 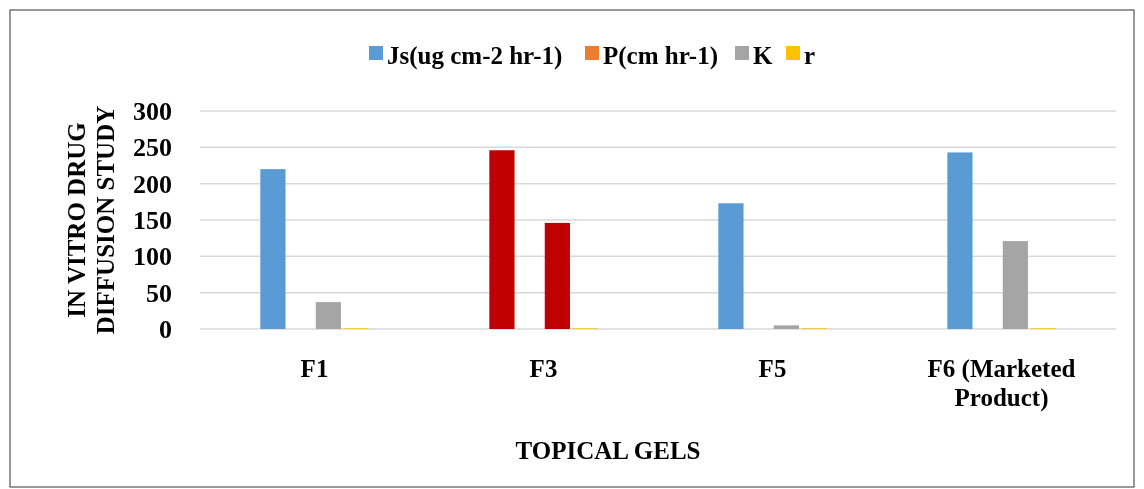 I want to click on x-tick-label: F3, so click(x=543, y=368).